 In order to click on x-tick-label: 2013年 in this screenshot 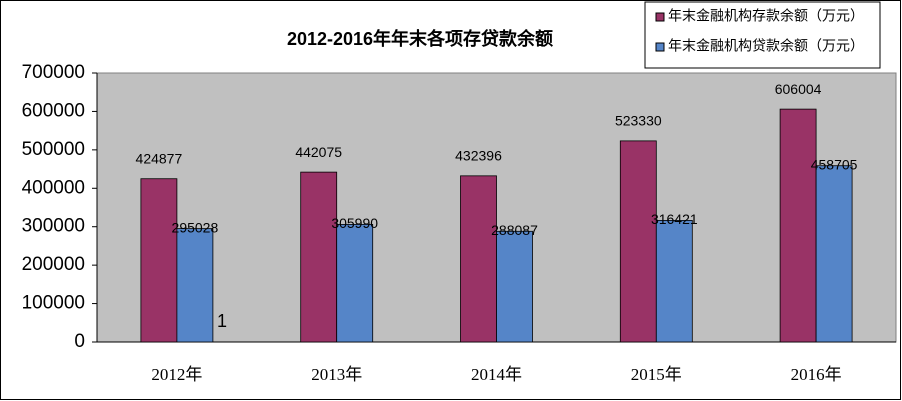, I will do `click(336, 374)`.